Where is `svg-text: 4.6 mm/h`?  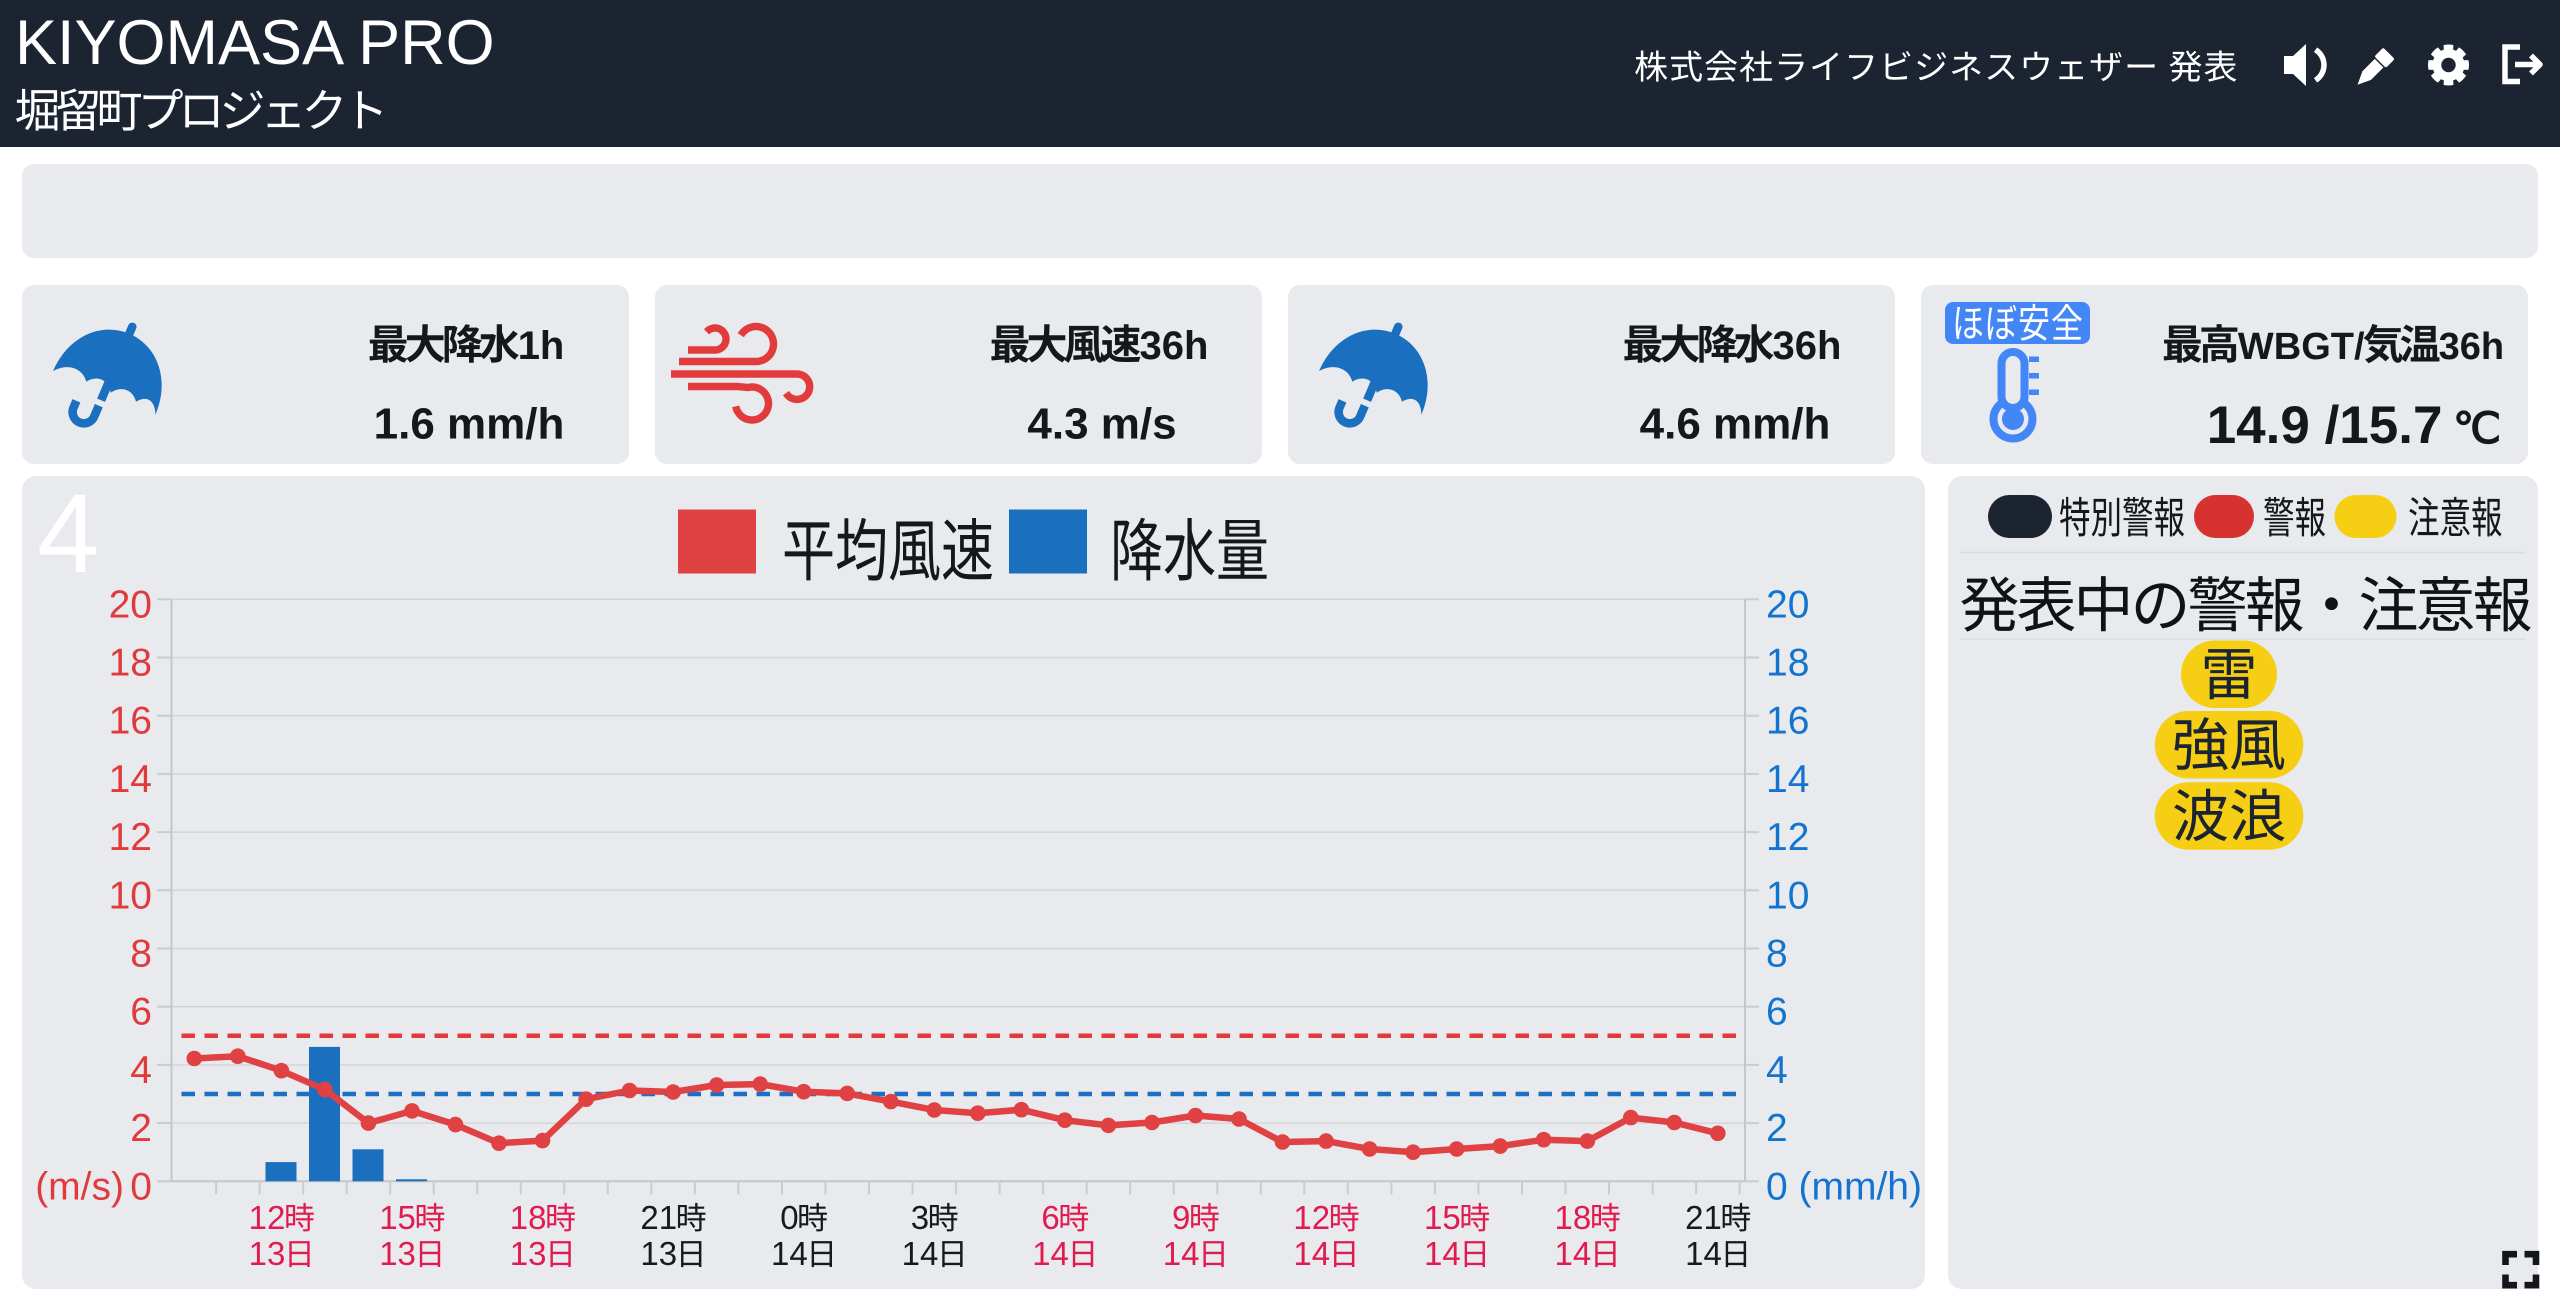 svg-text: 4.6 mm/h is located at coordinates (1735, 424).